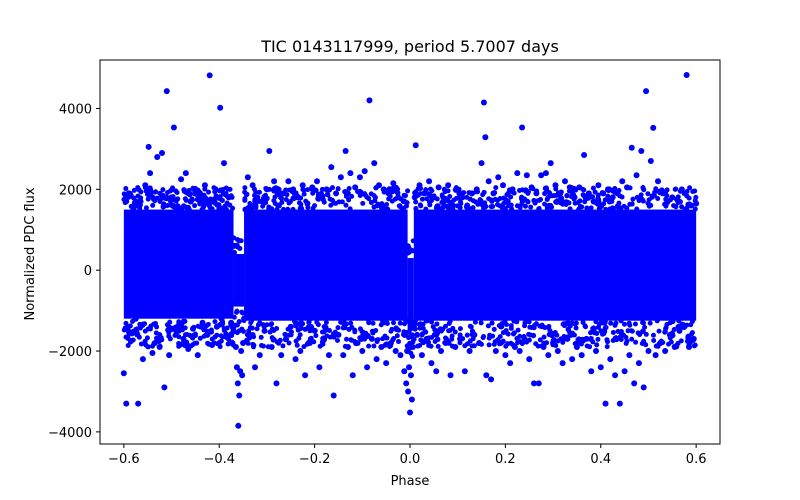 The height and width of the screenshot is (500, 800). Describe the element at coordinates (409, 46) in the screenshot. I see `chart-title: TIC 0143117999, period 5.7007 days` at that location.